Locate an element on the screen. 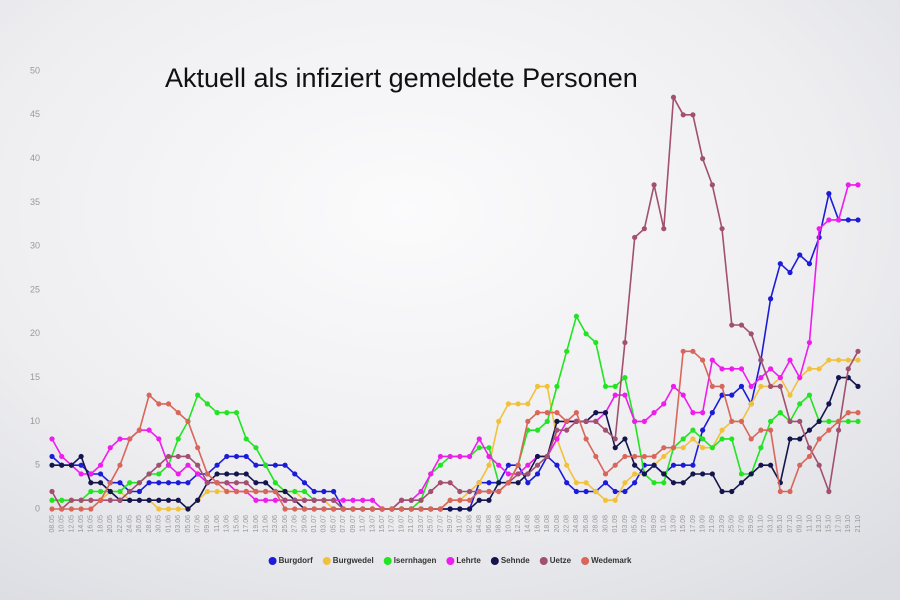 The width and height of the screenshot is (900, 600). legend-label: Burgdorf is located at coordinates (296, 560).